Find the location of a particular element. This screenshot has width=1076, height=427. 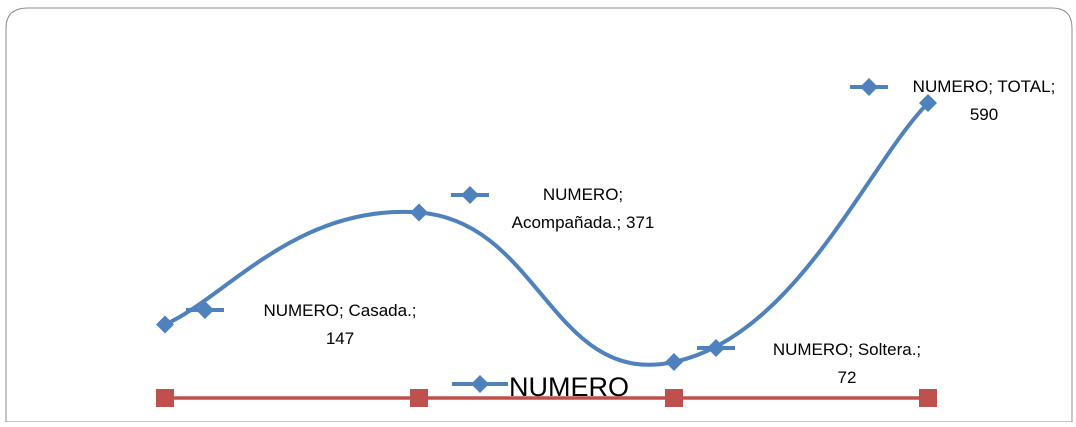

series-numero-marker-total is located at coordinates (928, 103).